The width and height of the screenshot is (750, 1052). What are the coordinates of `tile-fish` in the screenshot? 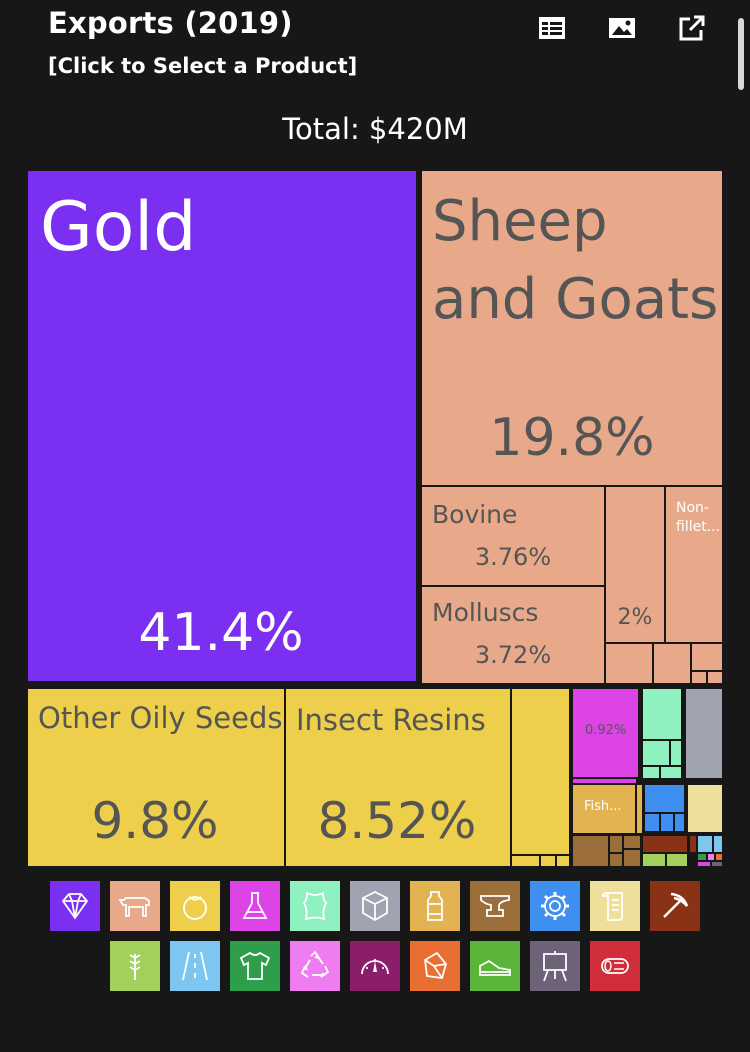 It's located at (604, 809).